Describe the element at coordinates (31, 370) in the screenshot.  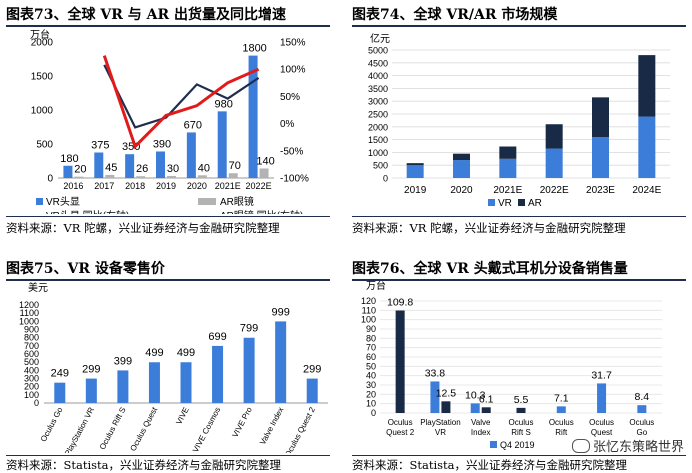
I see `y-tick-label: 400` at that location.